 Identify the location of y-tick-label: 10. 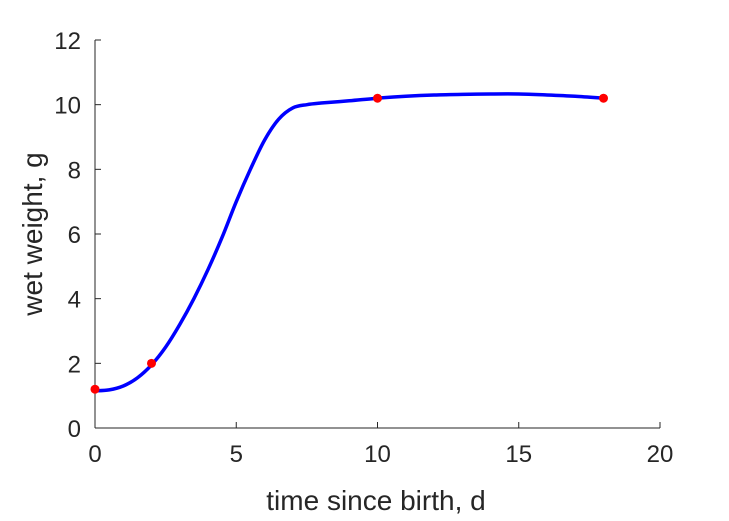
(67, 106).